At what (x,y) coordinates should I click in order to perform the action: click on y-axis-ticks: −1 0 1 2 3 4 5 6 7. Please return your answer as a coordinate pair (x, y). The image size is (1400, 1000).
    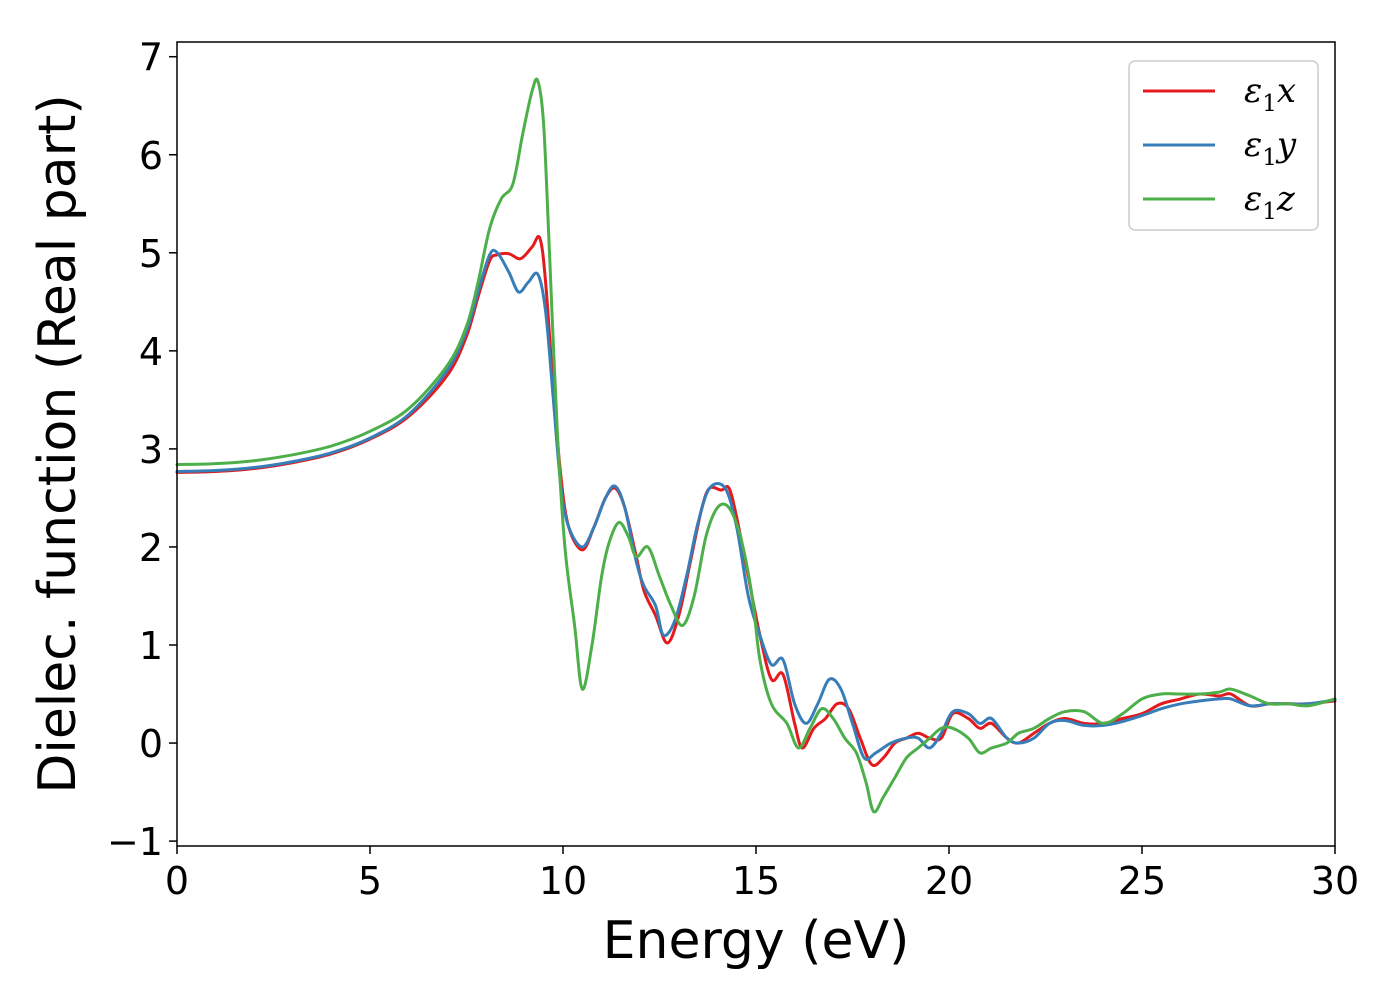
    Looking at the image, I should click on (142, 450).